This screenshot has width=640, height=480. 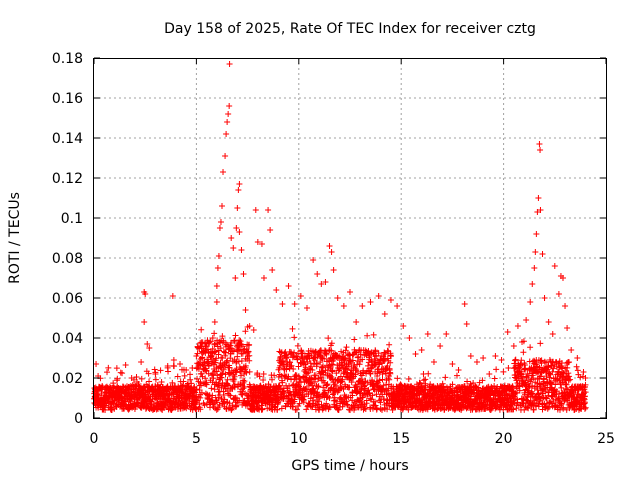 I want to click on y-tick-label: 0.12, so click(x=67, y=179).